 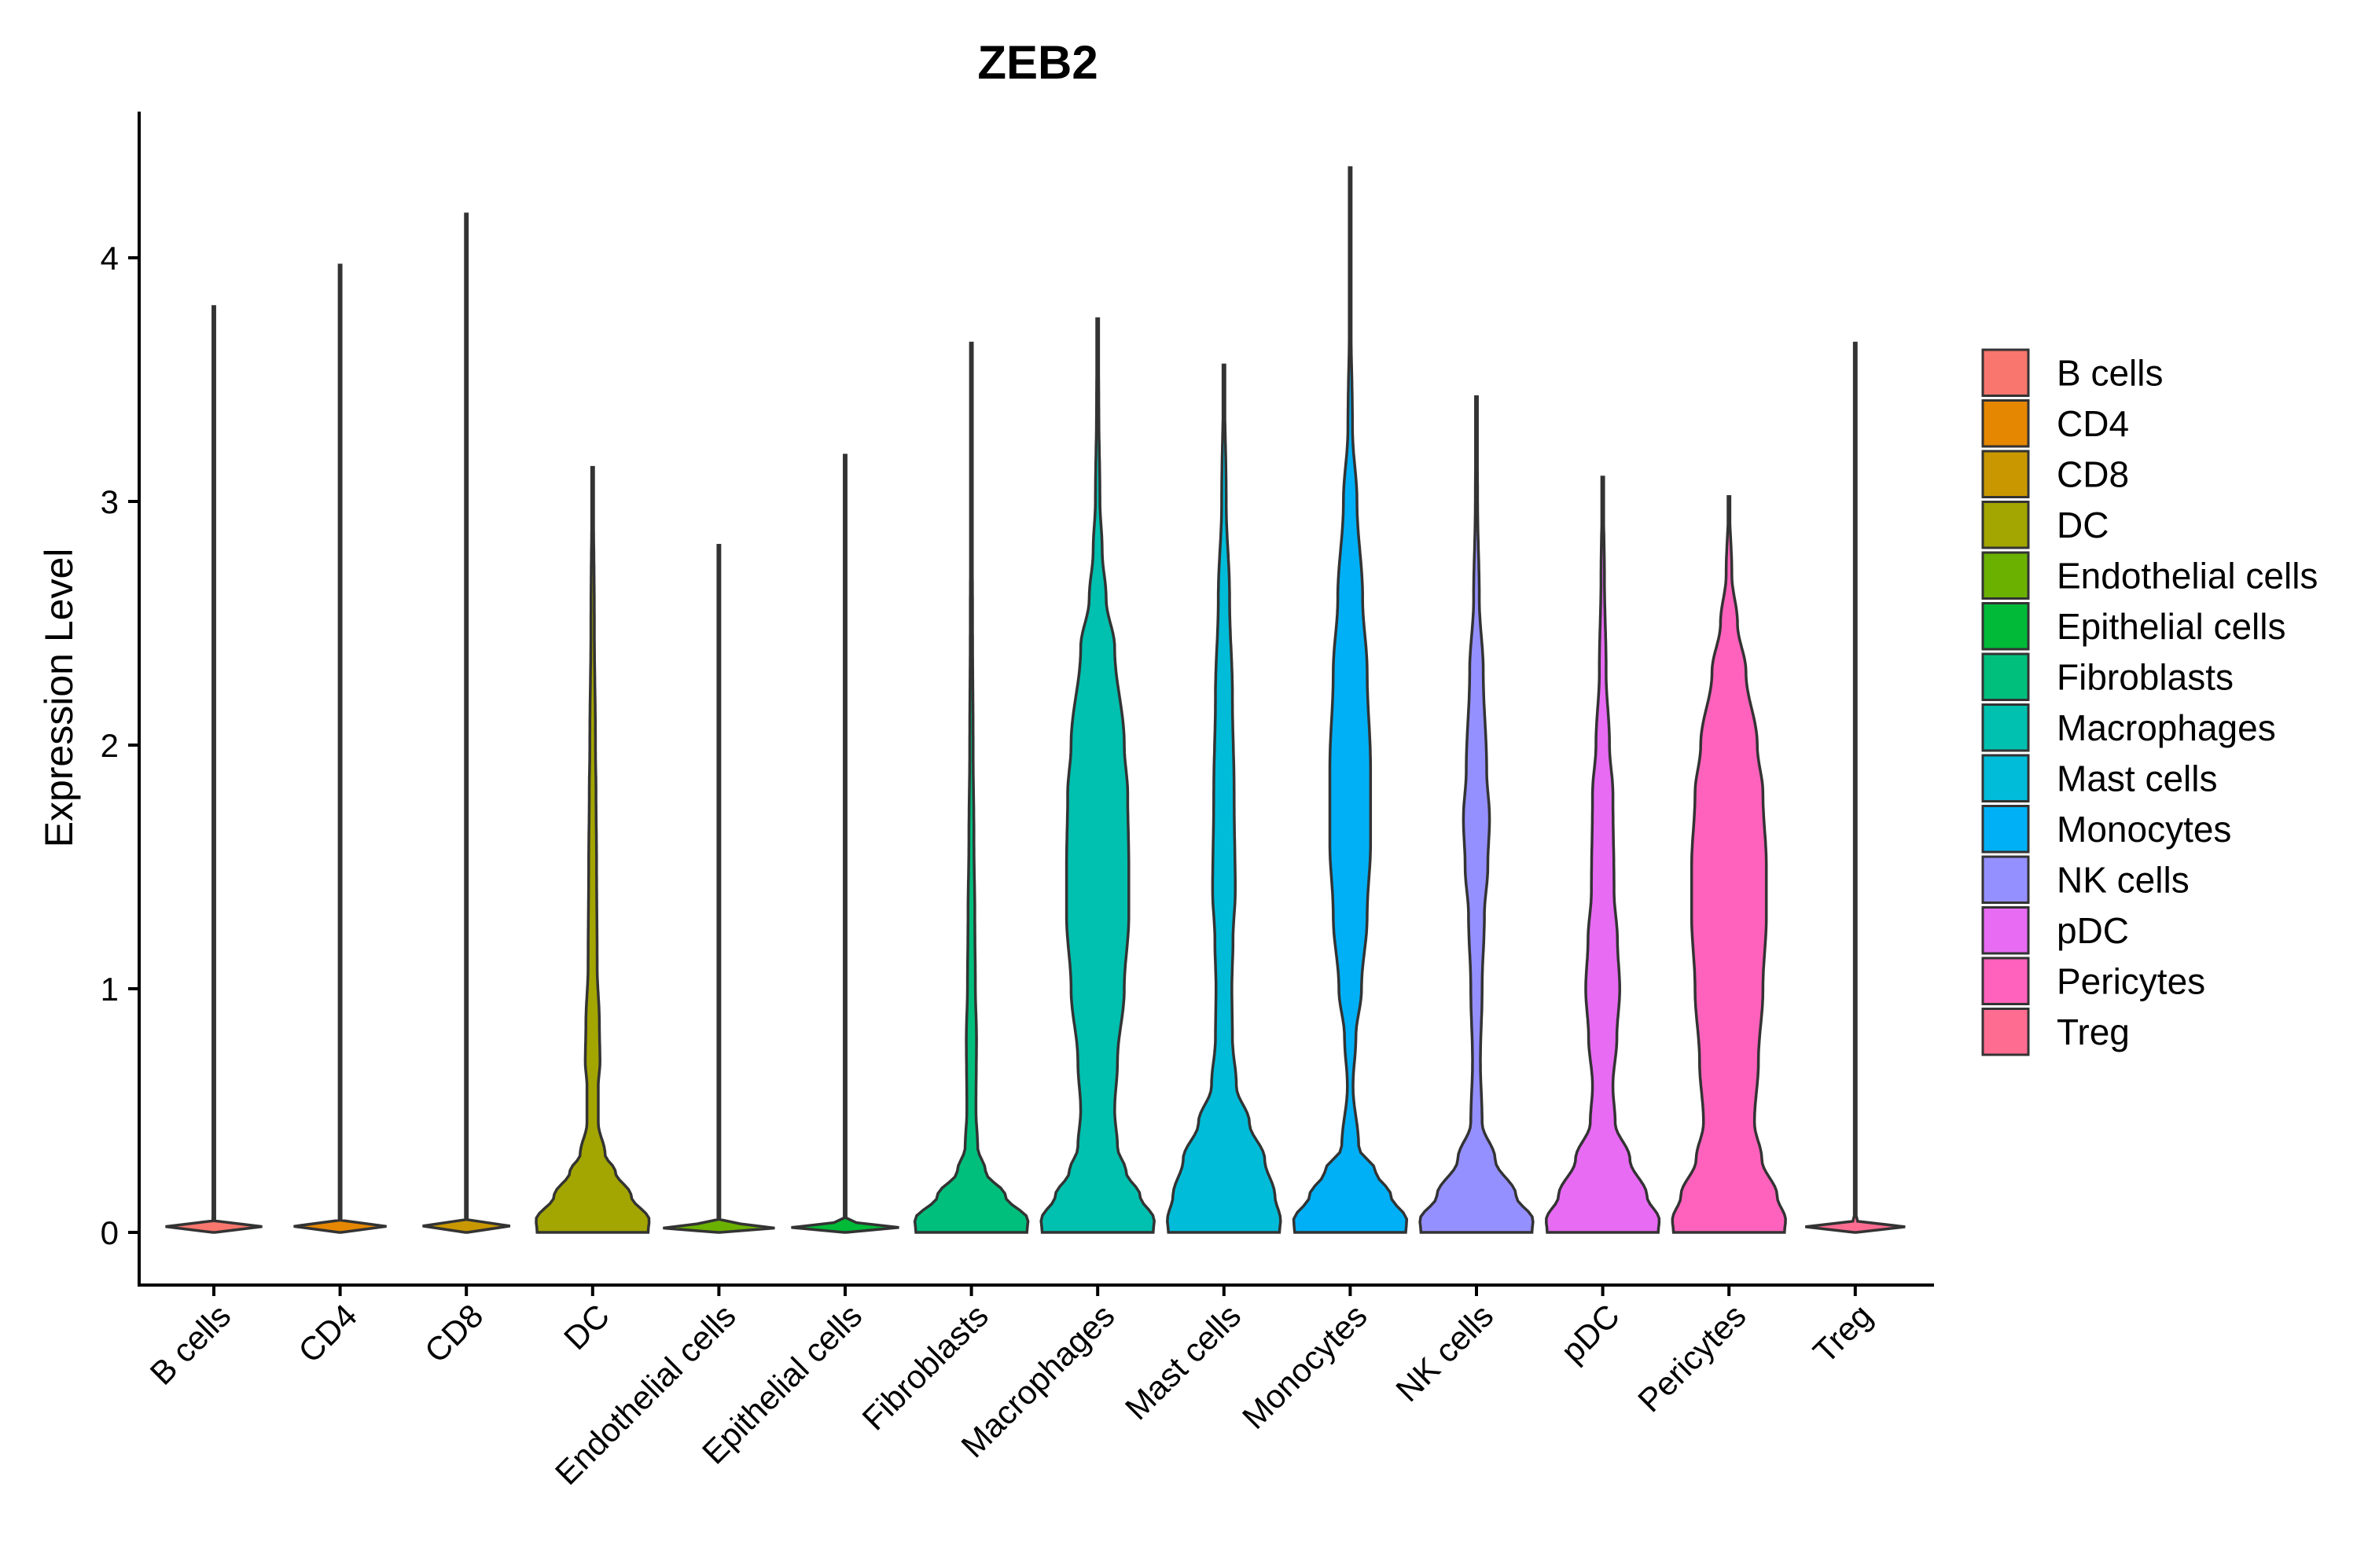 I want to click on x-tick-label-monocytes: Monocytes, so click(x=1304, y=1366).